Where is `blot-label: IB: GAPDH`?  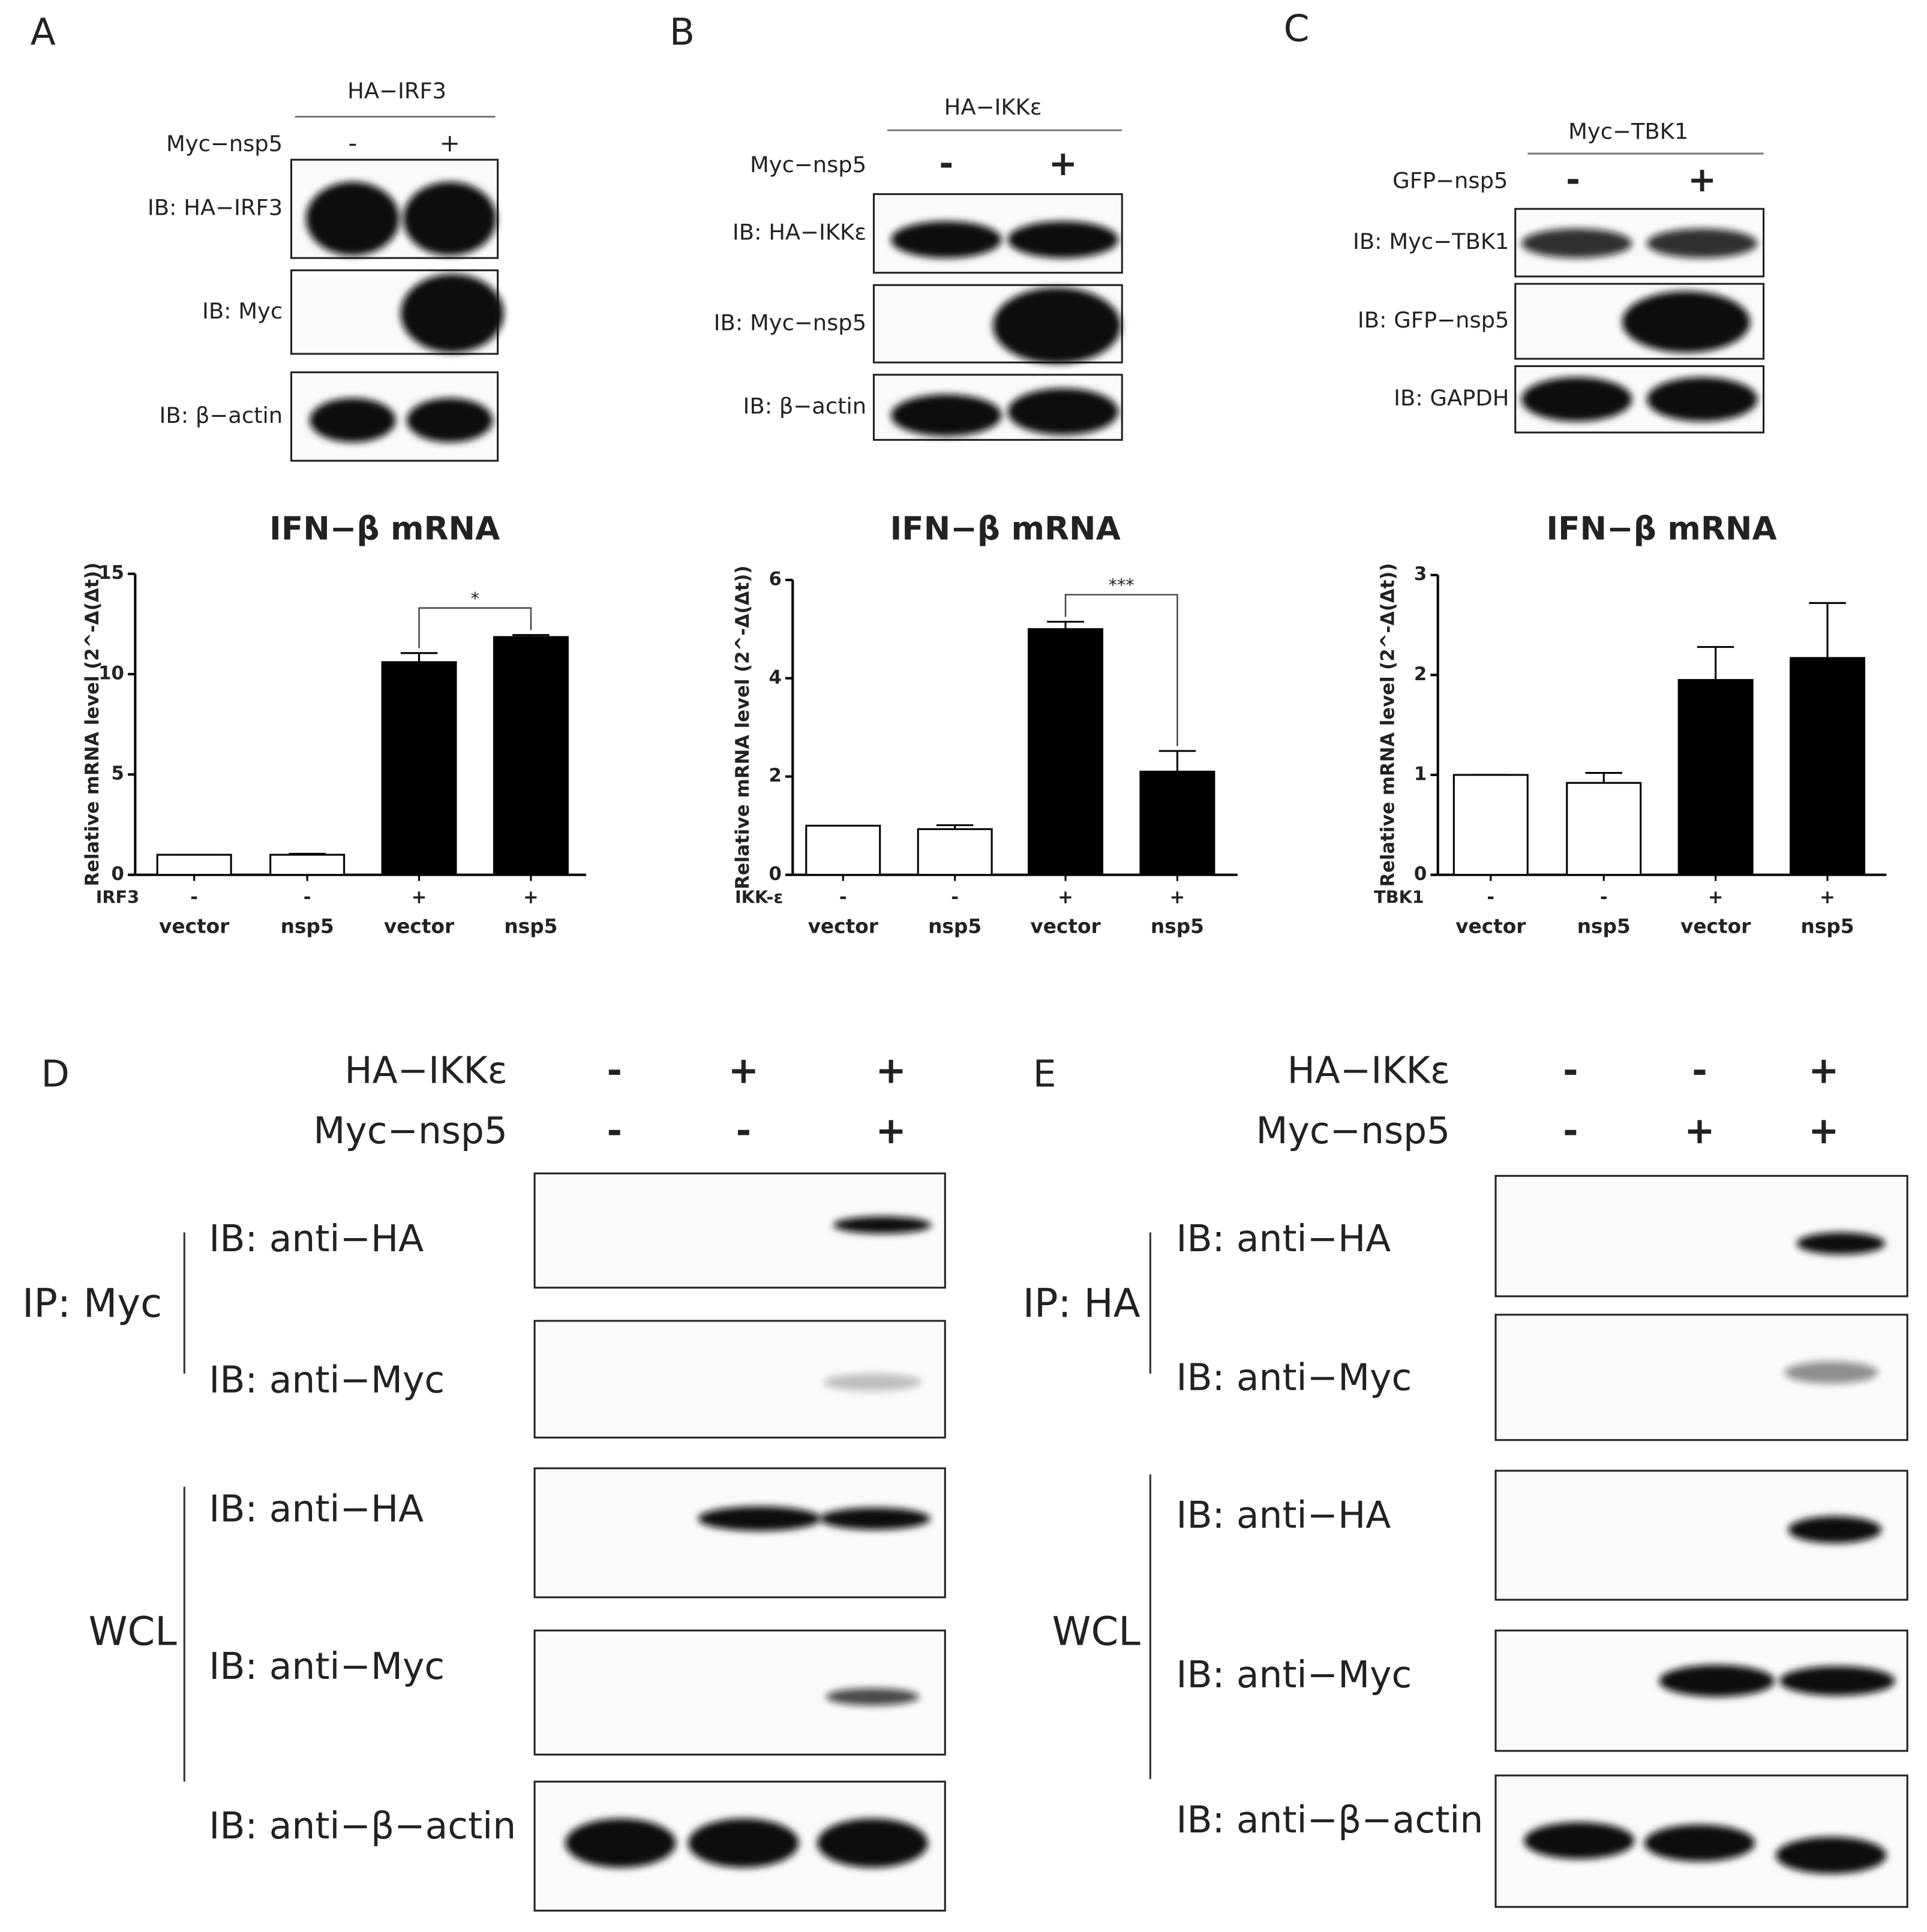
blot-label: IB: GAPDH is located at coordinates (1451, 398).